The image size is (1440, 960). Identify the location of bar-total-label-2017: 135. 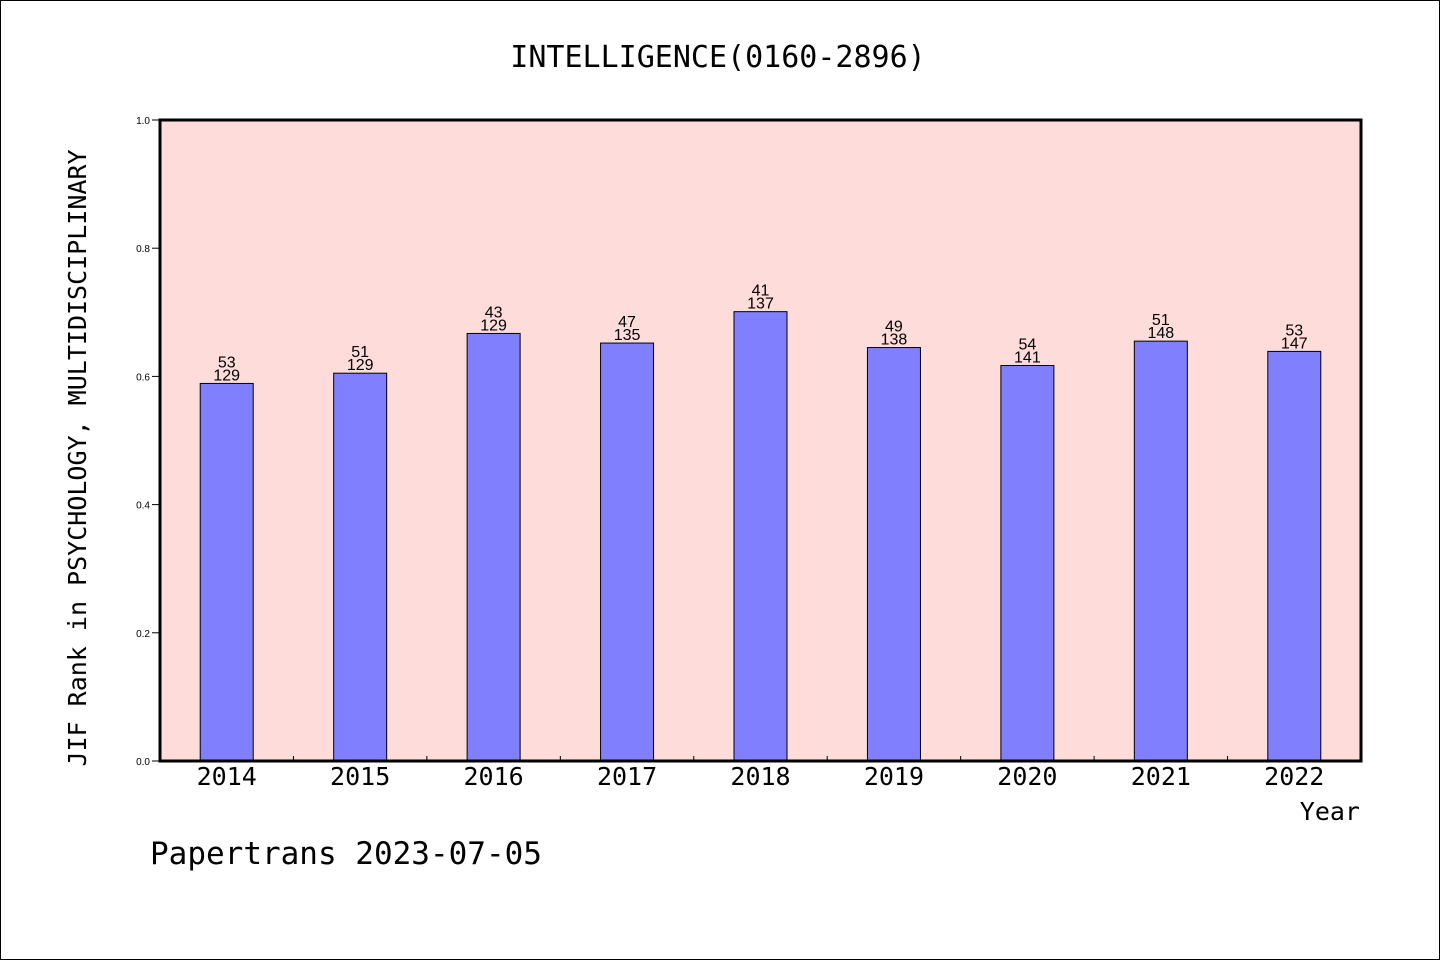
(627, 335).